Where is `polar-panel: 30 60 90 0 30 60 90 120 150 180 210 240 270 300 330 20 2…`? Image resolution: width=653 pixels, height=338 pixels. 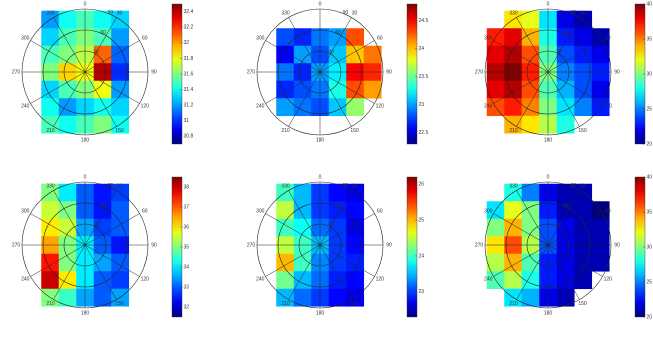
polar-panel: 30 60 90 0 30 60 90 120 150 180 210 240 270 300 330 20 2… is located at coordinates (563, 74).